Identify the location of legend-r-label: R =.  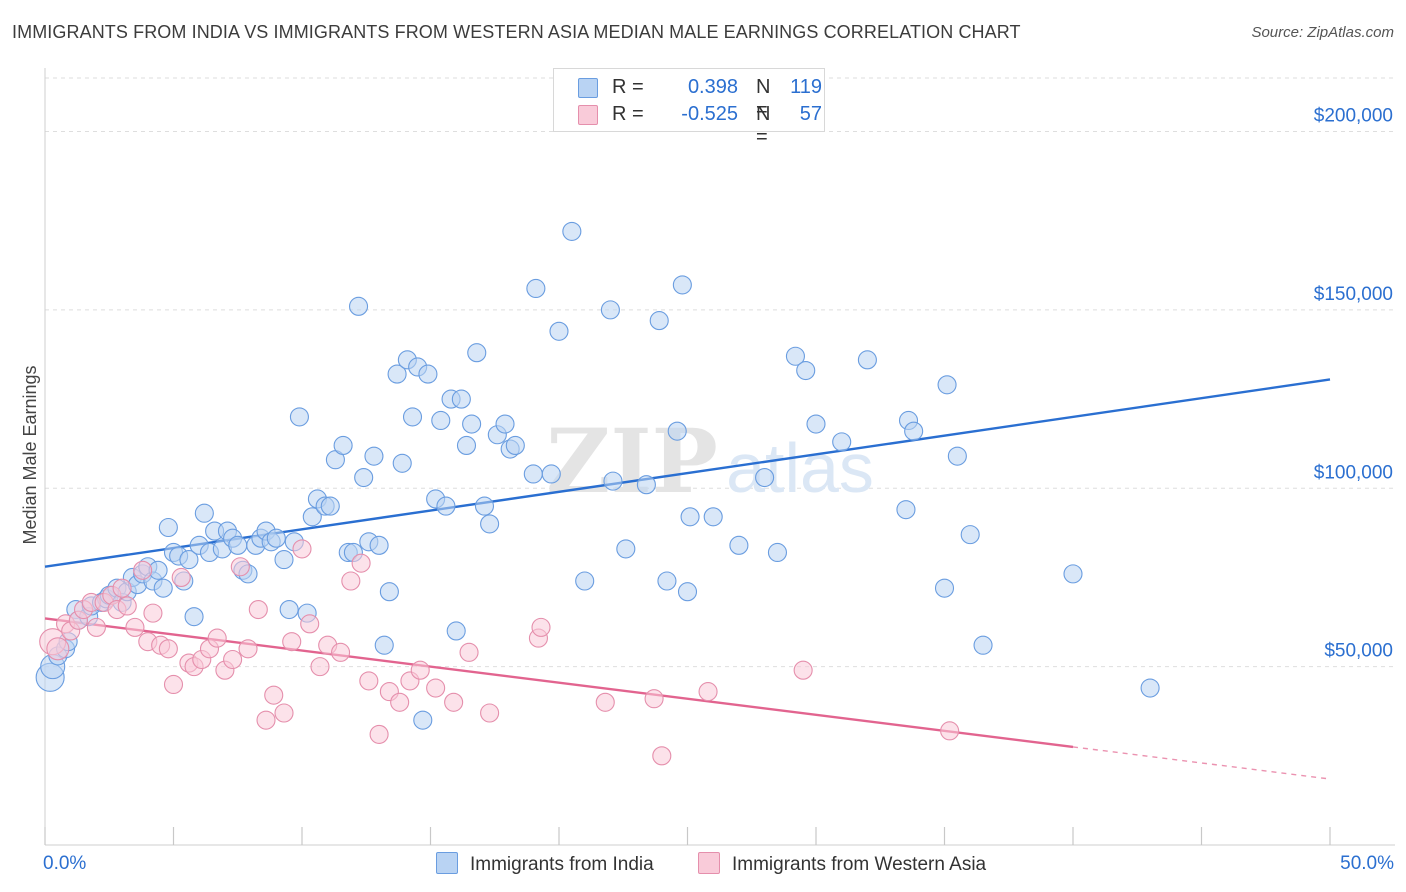
(628, 114).